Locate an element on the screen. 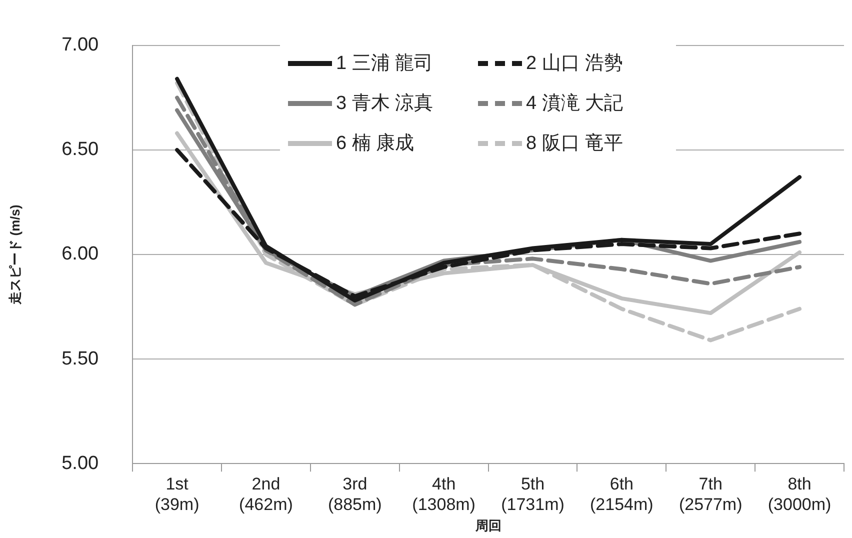 The image size is (852, 538). legend-label: 4 濆滝 大記 is located at coordinates (575, 104).